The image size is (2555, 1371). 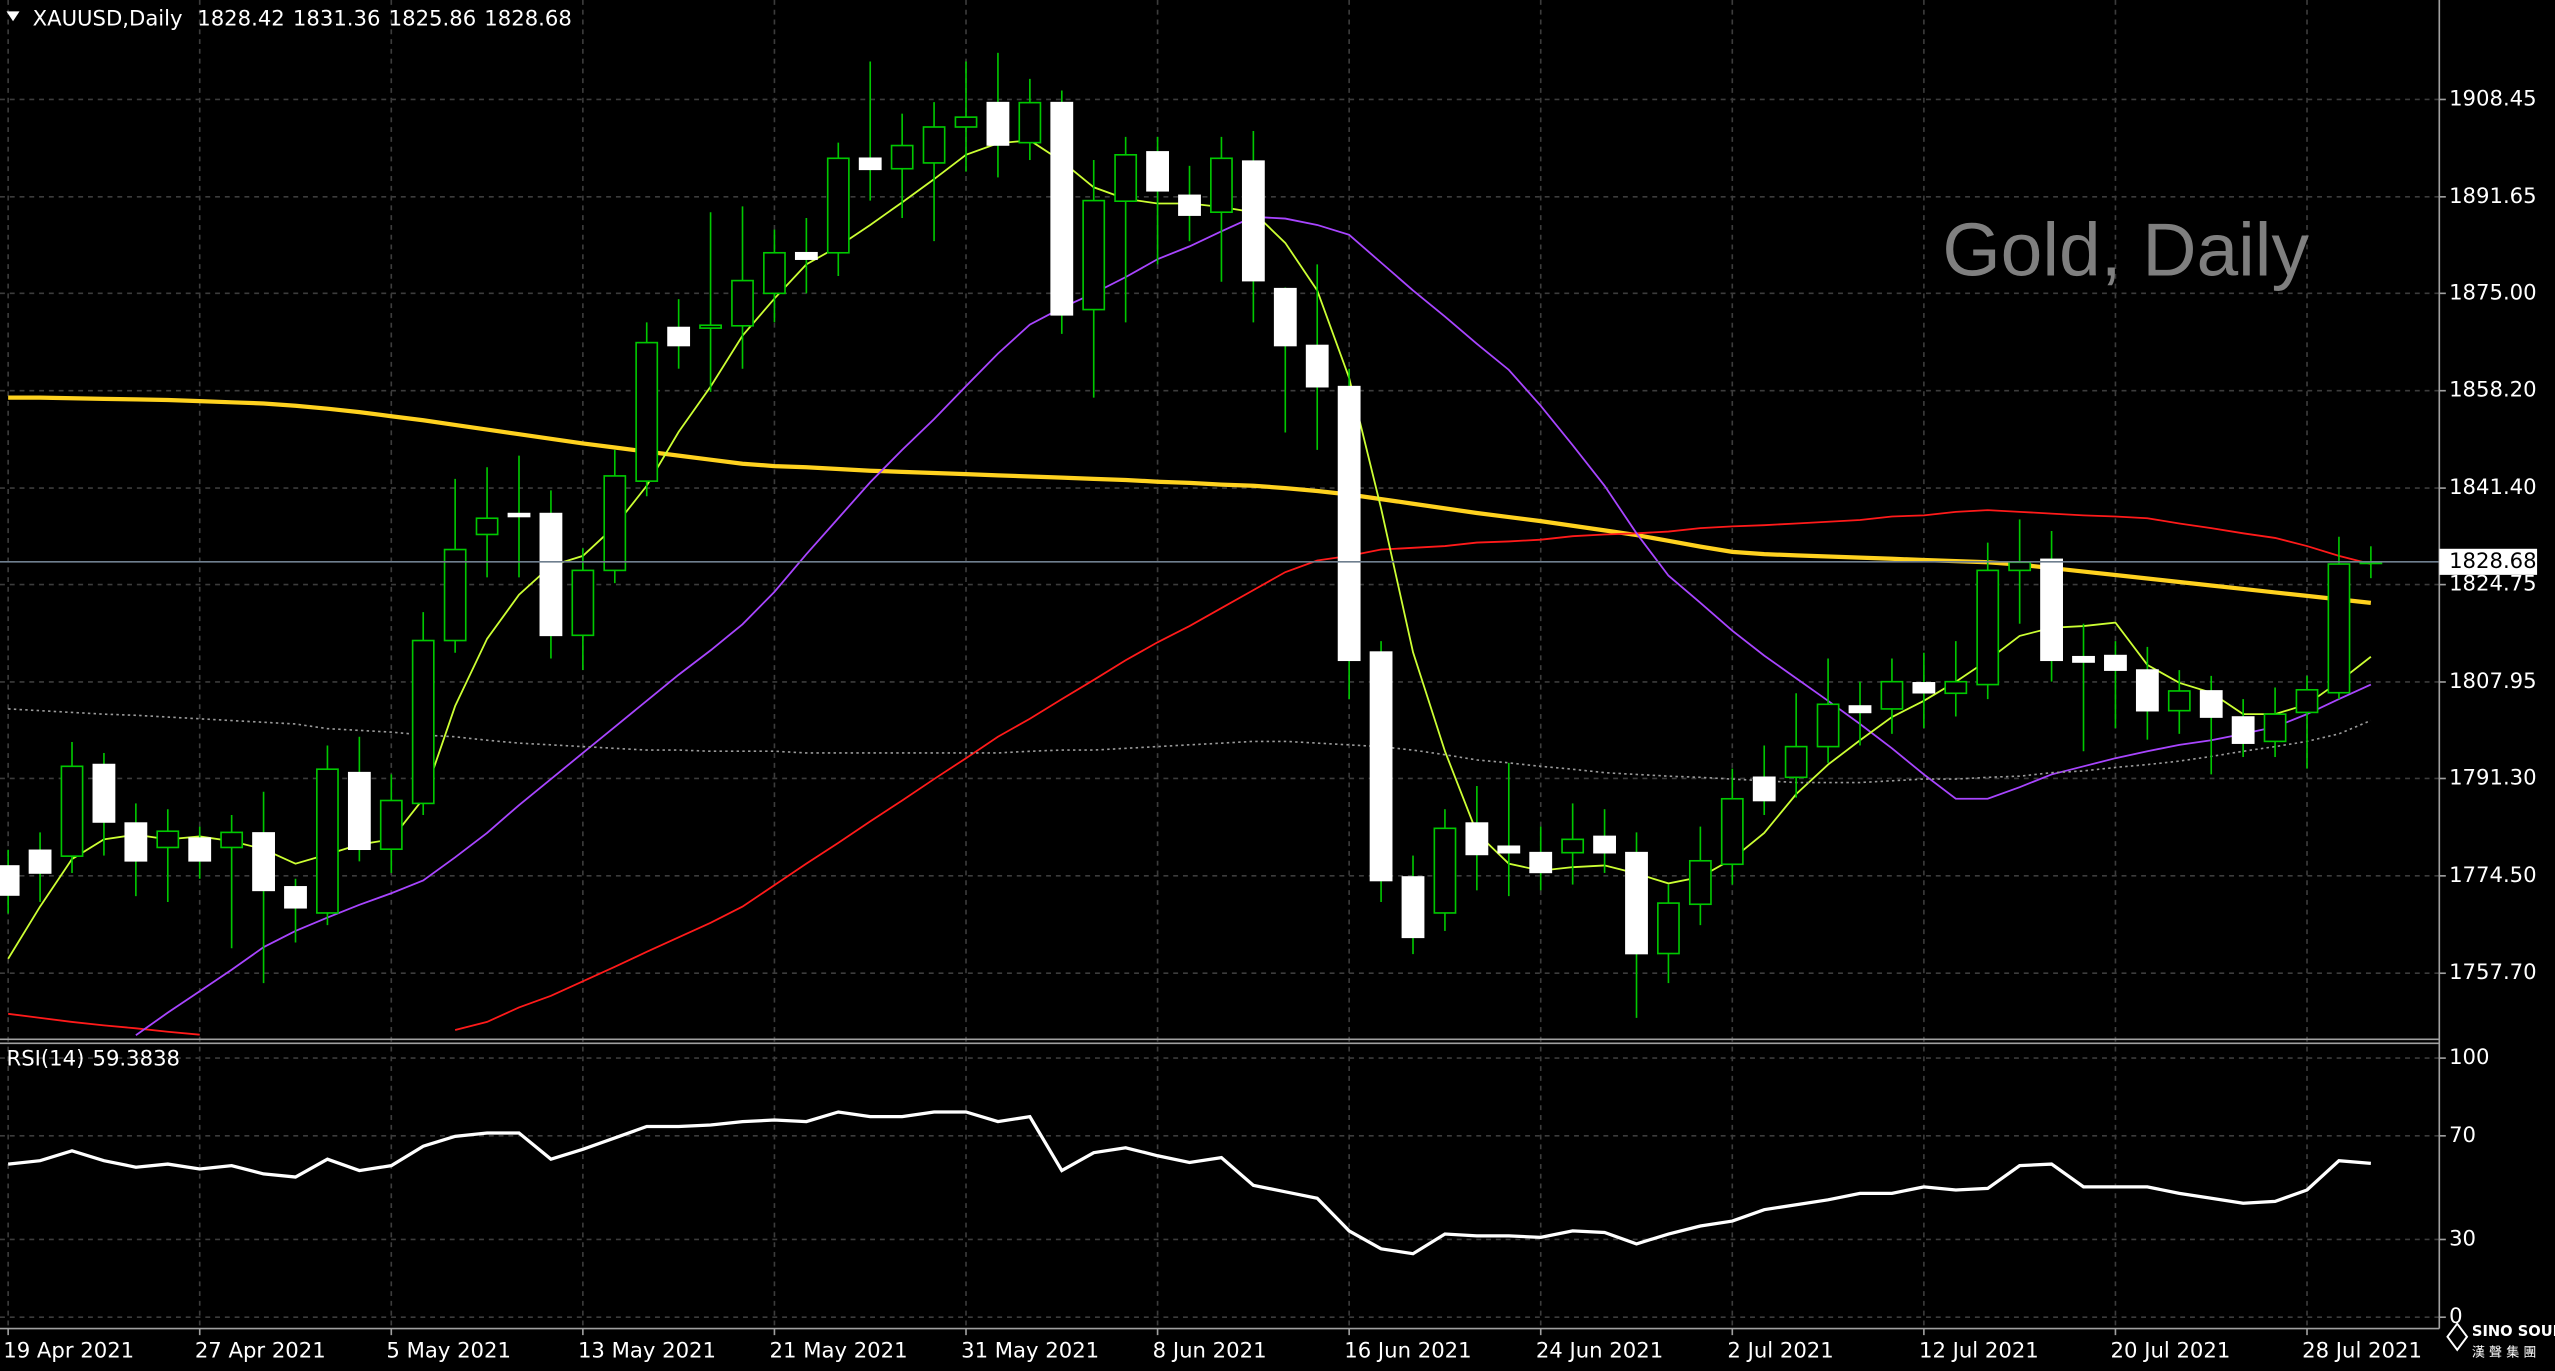 What do you see at coordinates (2493, 291) in the screenshot?
I see `y-tick-label: 1875.00` at bounding box center [2493, 291].